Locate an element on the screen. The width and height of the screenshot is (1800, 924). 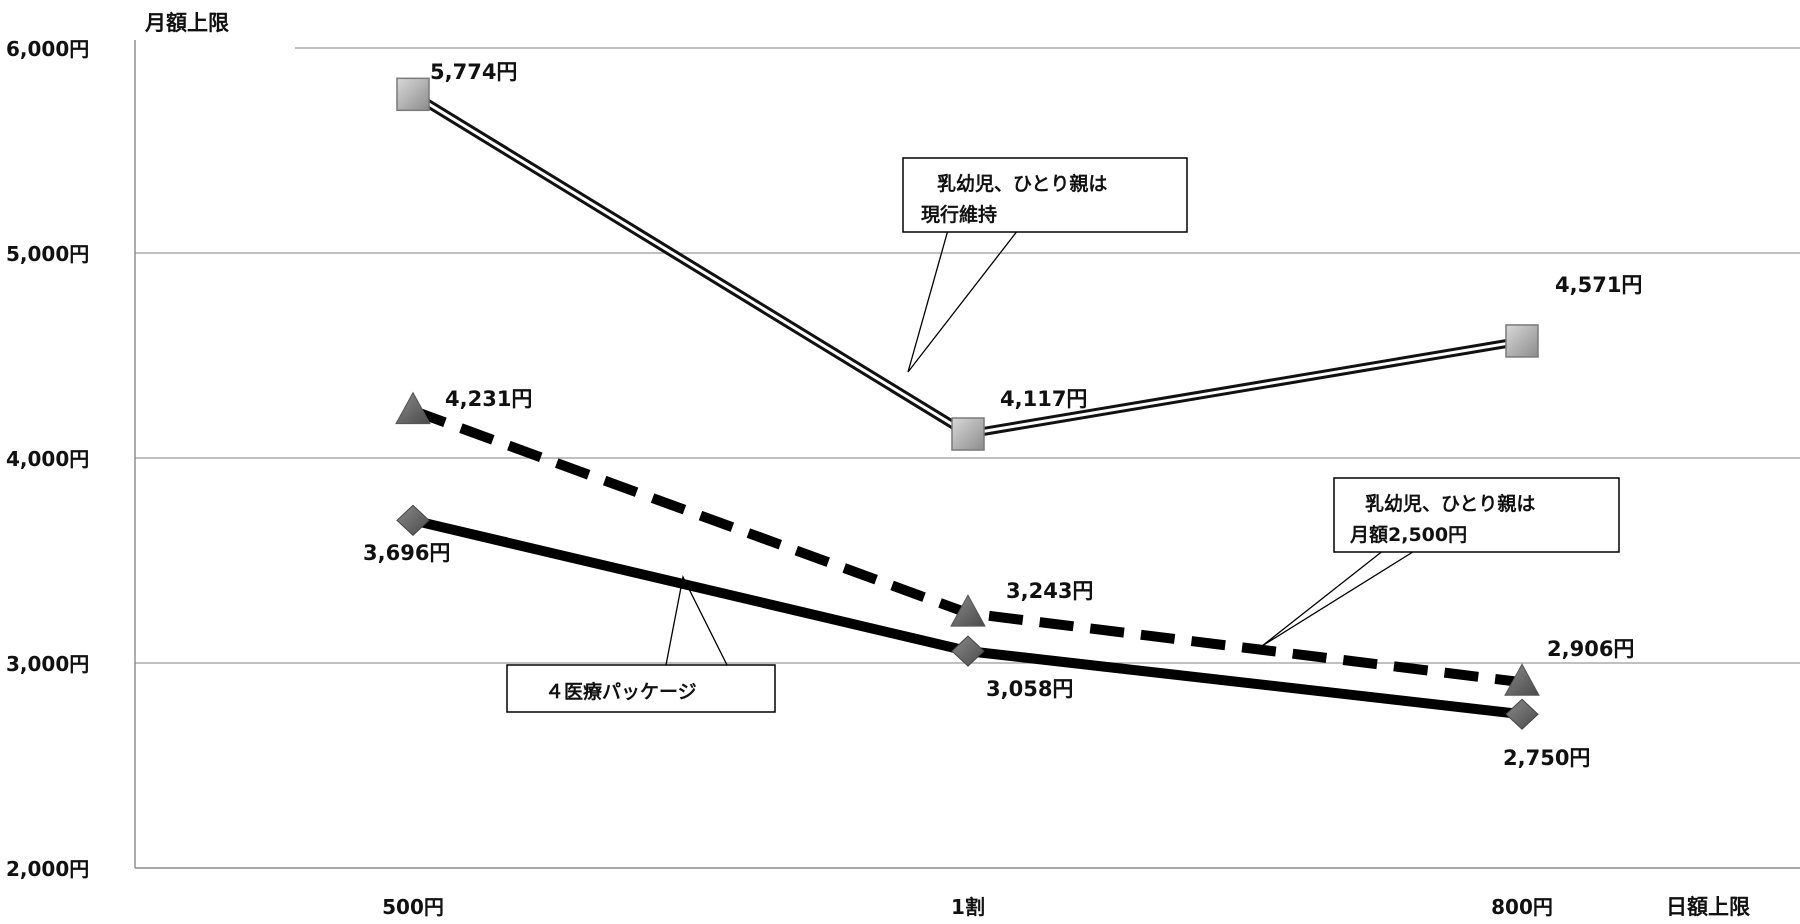
x-tick-label: 500円 is located at coordinates (413, 907).